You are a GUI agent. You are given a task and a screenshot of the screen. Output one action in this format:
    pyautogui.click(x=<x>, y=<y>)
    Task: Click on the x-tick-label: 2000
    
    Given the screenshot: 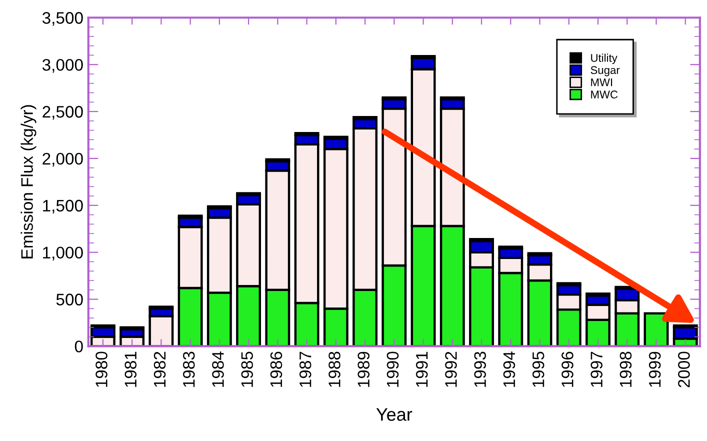 What is the action you would take?
    pyautogui.click(x=684, y=370)
    